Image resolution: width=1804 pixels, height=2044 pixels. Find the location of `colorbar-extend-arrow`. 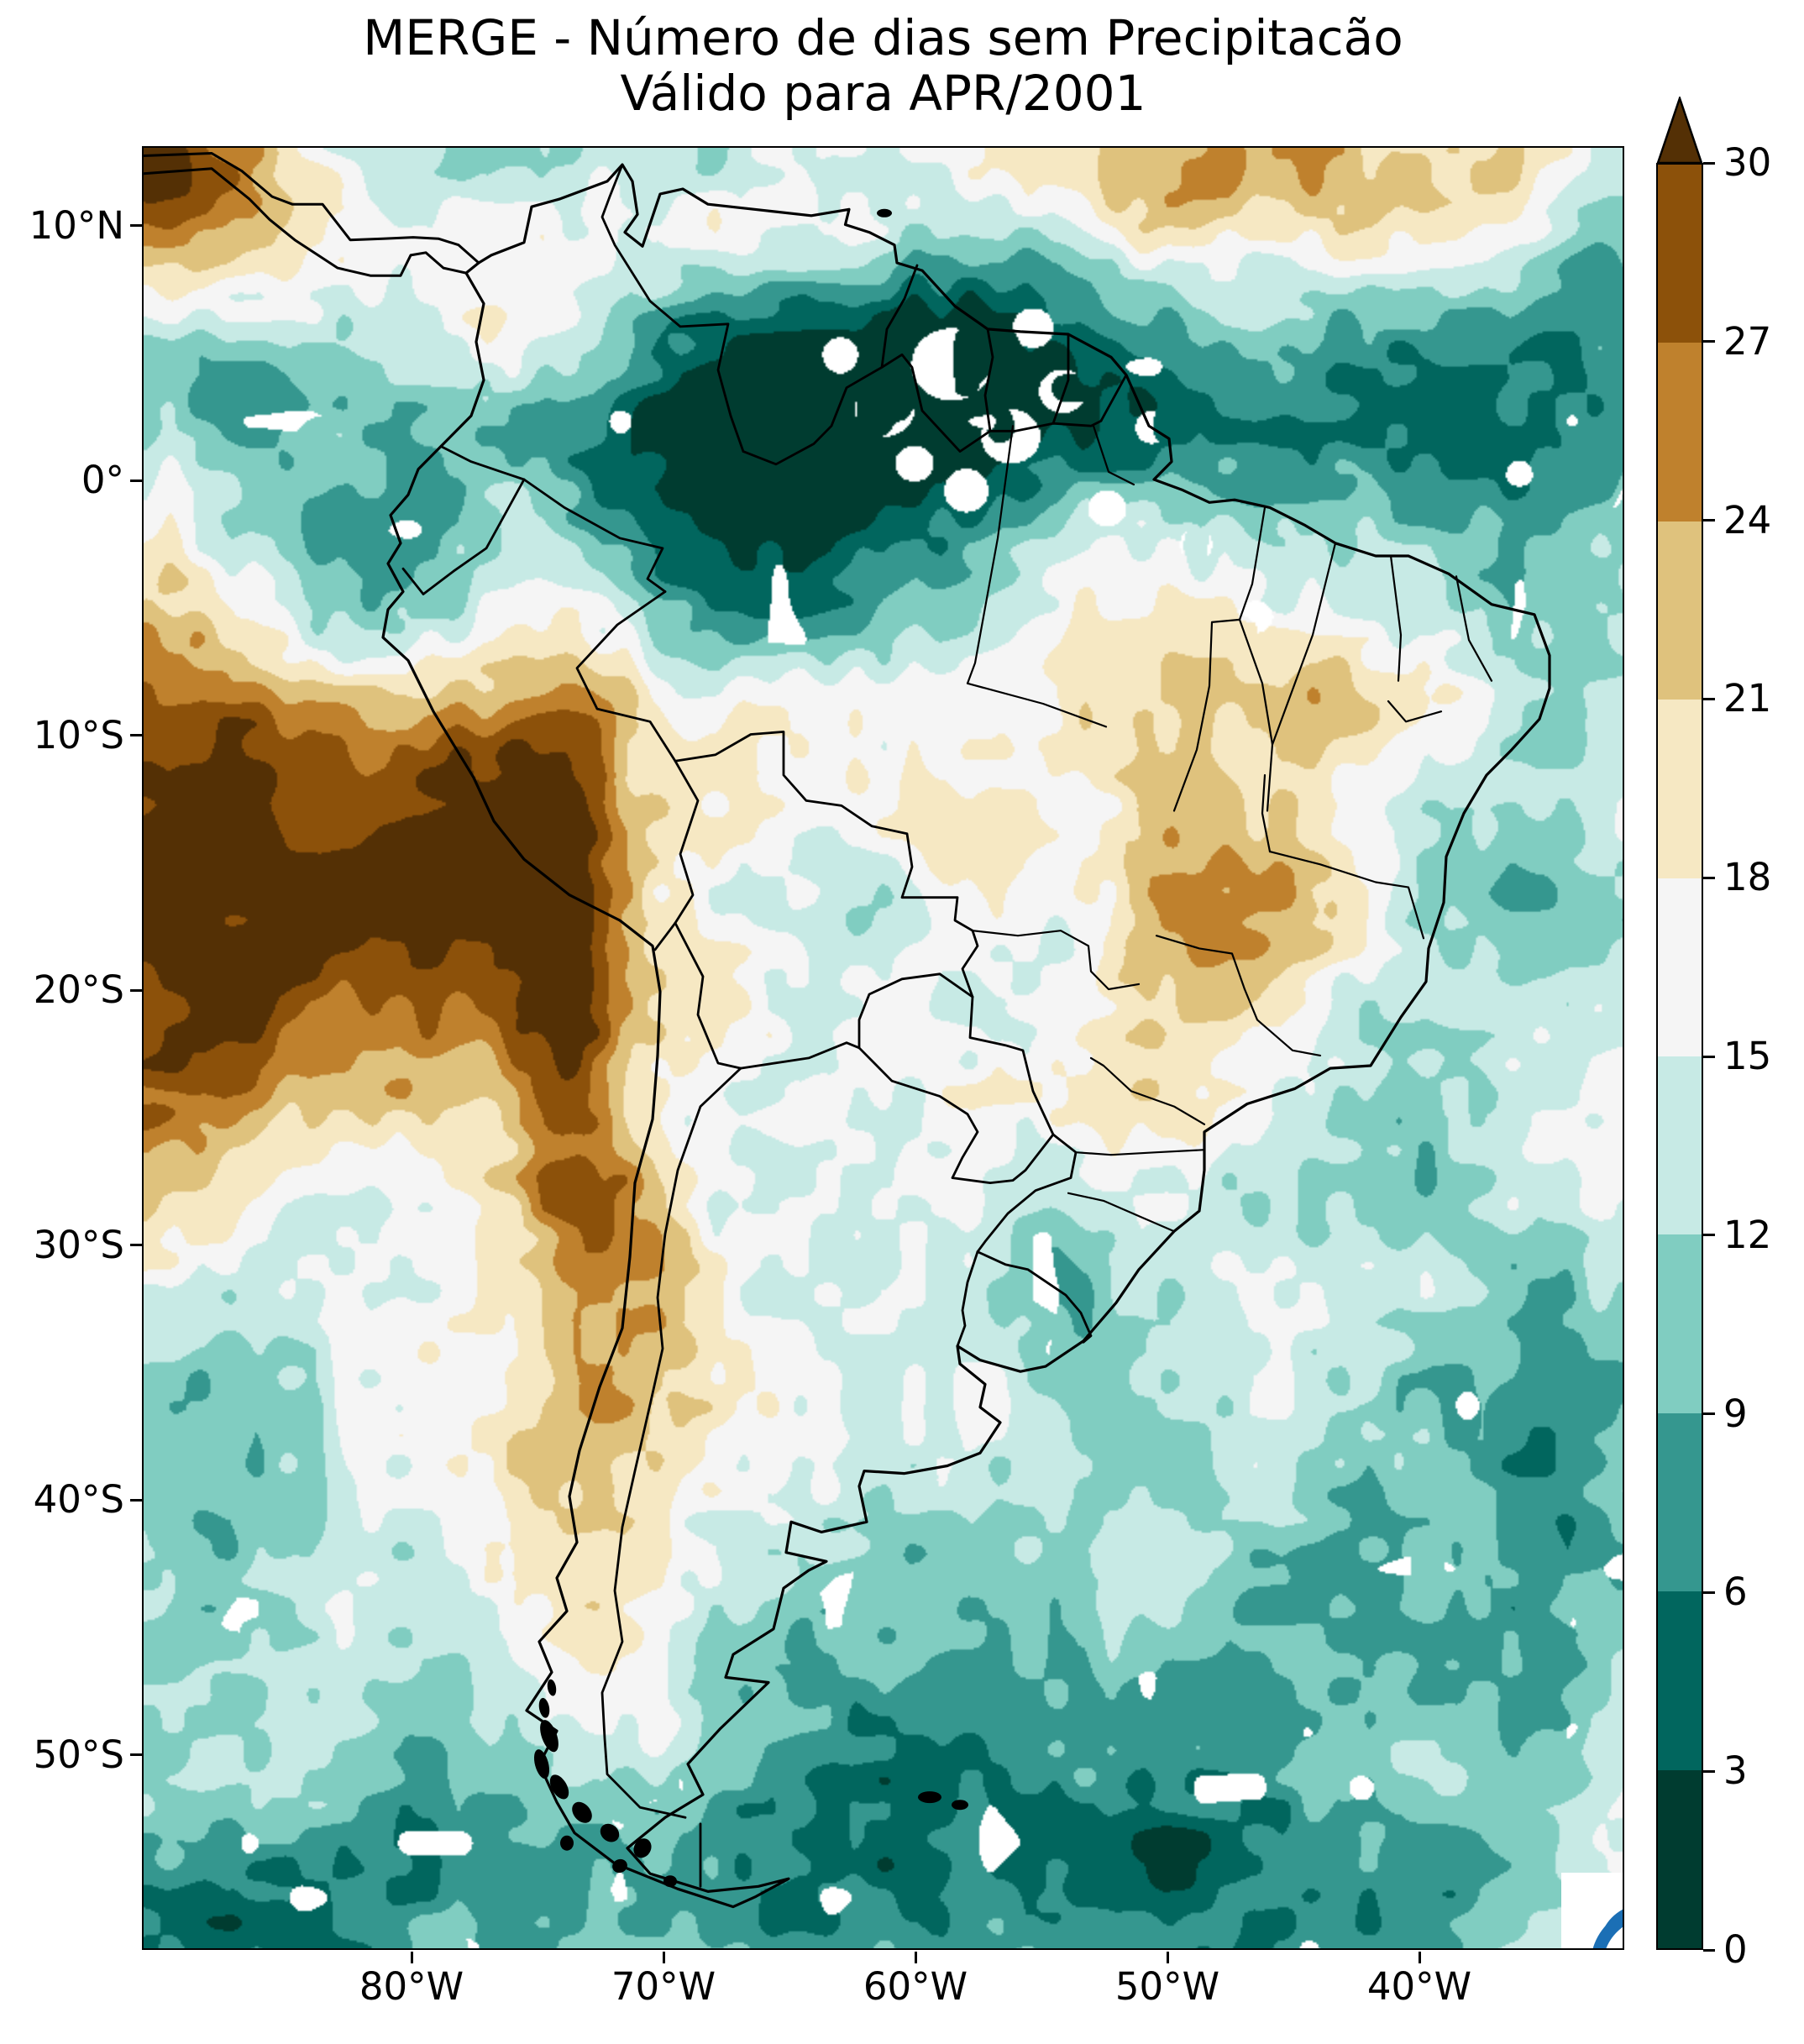

colorbar-extend-arrow is located at coordinates (1679, 130).